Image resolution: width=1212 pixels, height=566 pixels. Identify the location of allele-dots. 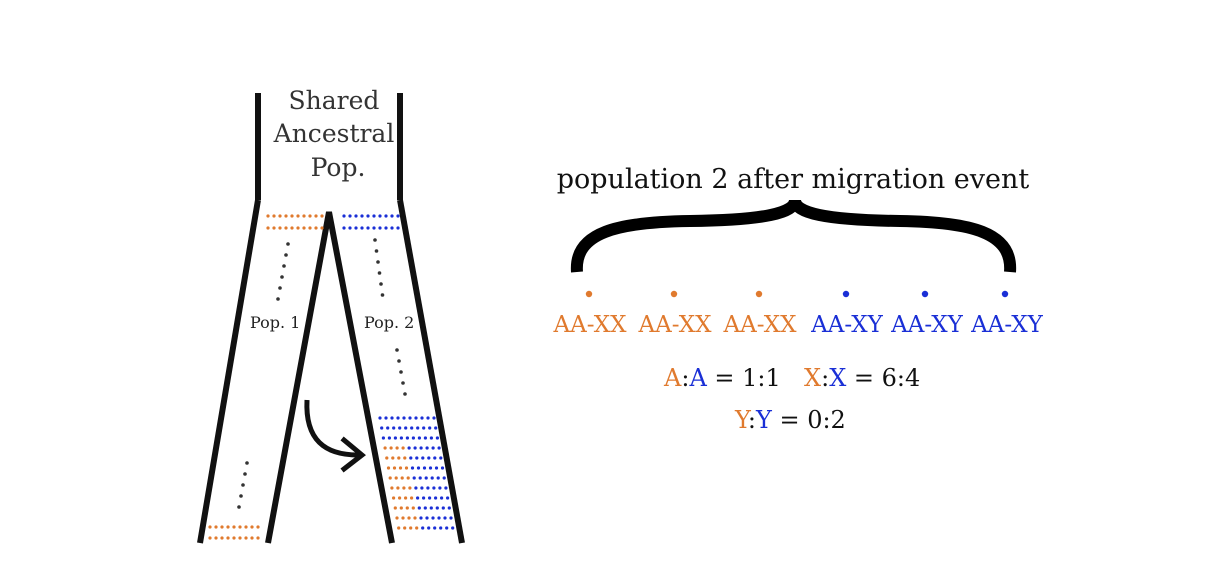
(331, 377).